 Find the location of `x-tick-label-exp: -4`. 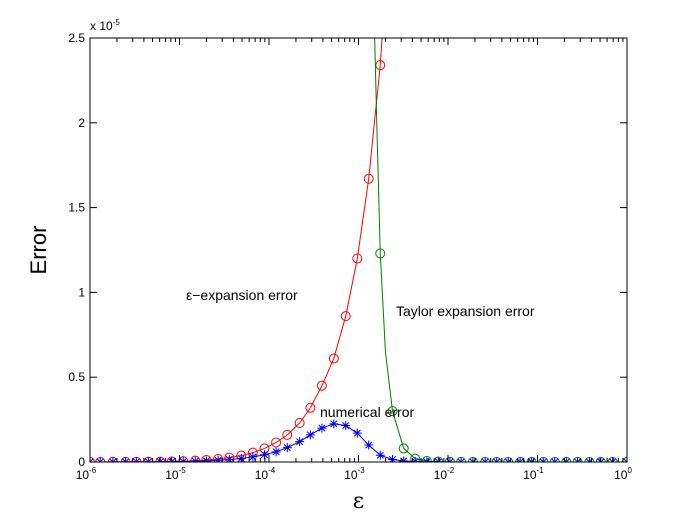

x-tick-label-exp: -4 is located at coordinates (272, 470).